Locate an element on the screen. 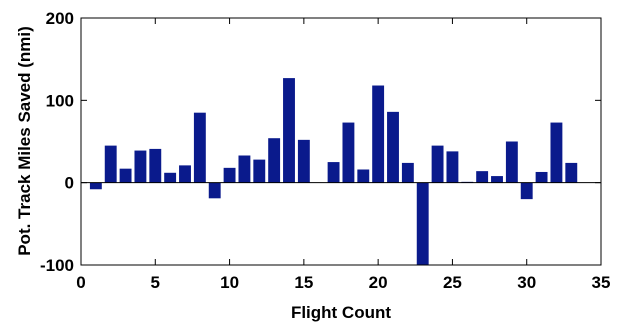 This screenshot has height=323, width=626. x-tick-label: 30 is located at coordinates (526, 282).